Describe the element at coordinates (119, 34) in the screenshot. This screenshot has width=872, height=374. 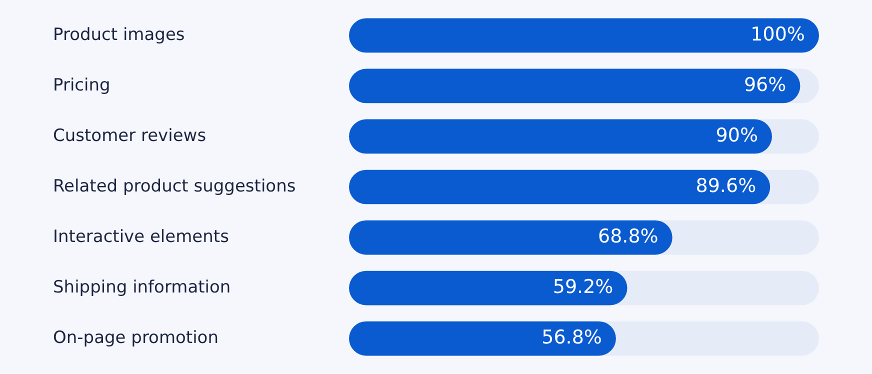
I see `y-tick-label: Product images` at that location.